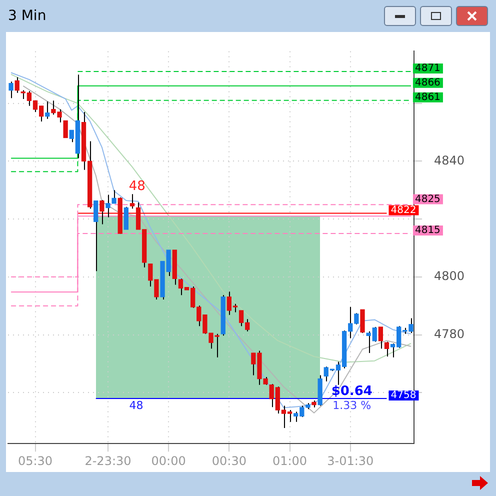 The height and width of the screenshot is (496, 496). I want to click on x-tick-label: 00:00, so click(168, 461).